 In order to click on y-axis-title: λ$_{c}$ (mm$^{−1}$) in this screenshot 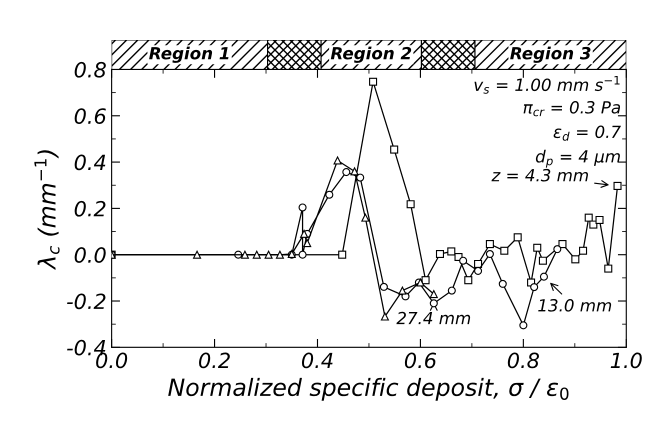, I will do `click(47, 210)`.